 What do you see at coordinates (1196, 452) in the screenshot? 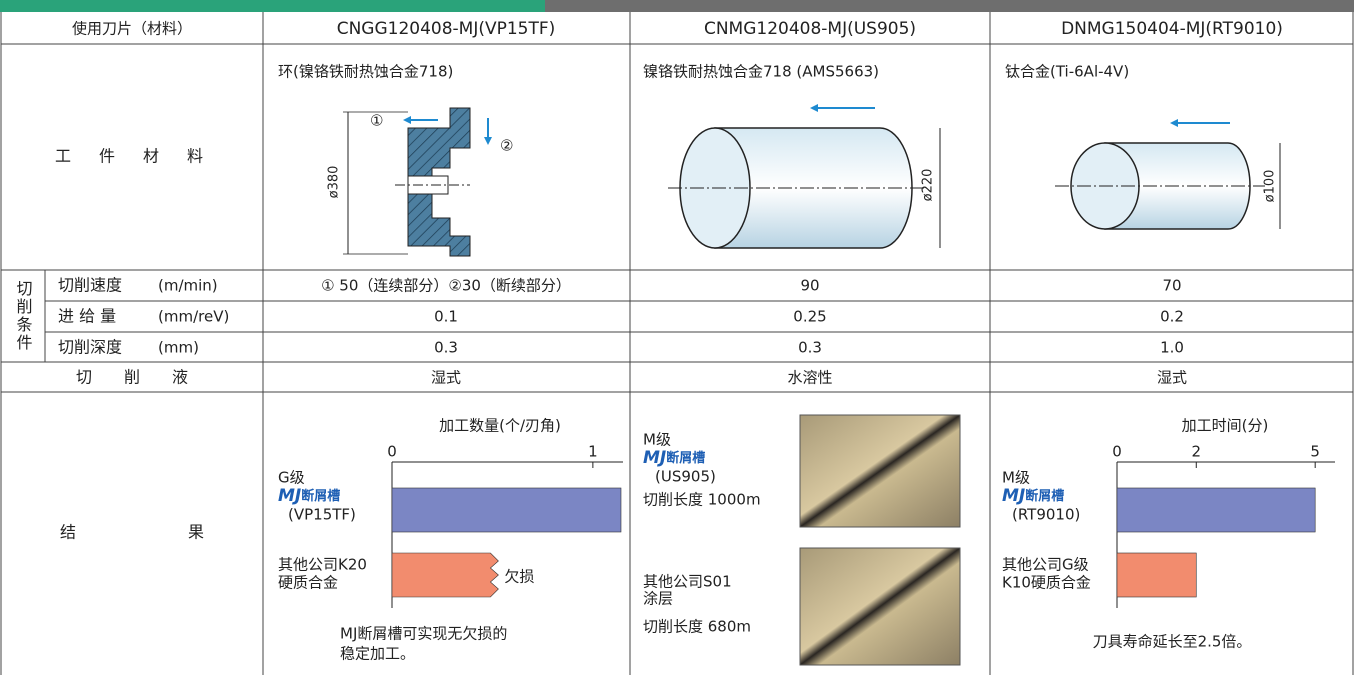
I see `tick-label: 2` at bounding box center [1196, 452].